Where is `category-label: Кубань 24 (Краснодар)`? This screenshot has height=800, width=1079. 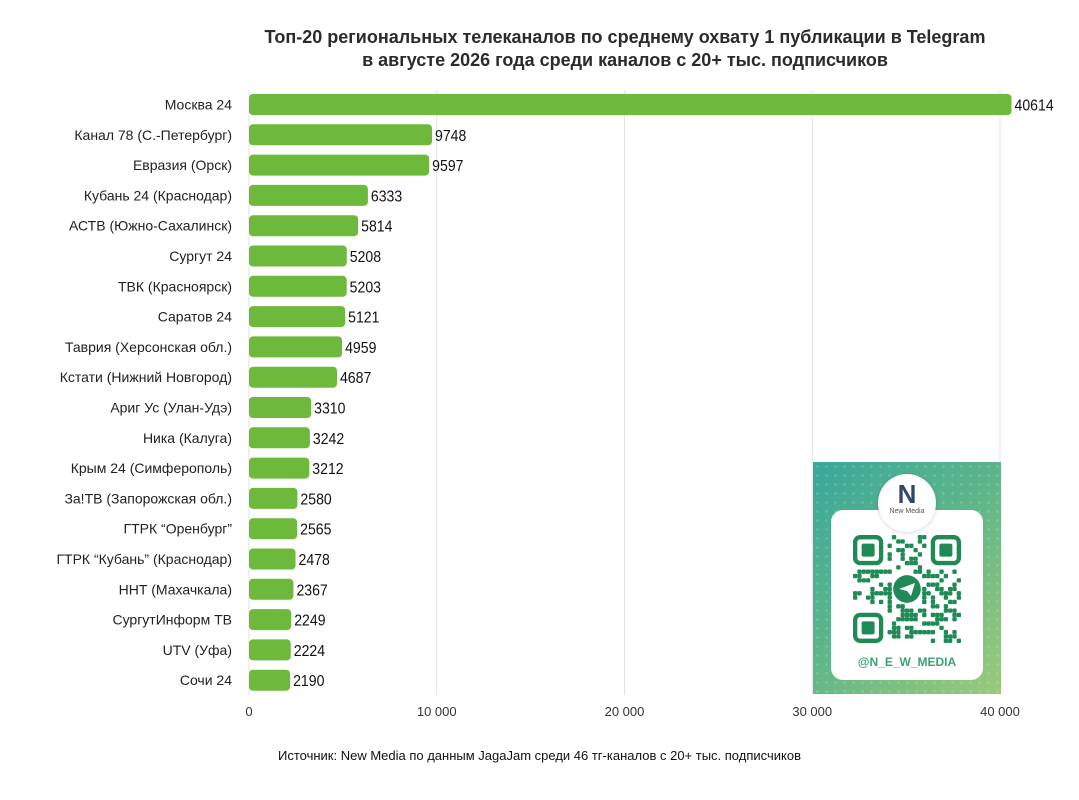
category-label: Кубань 24 (Краснодар) is located at coordinates (158, 195).